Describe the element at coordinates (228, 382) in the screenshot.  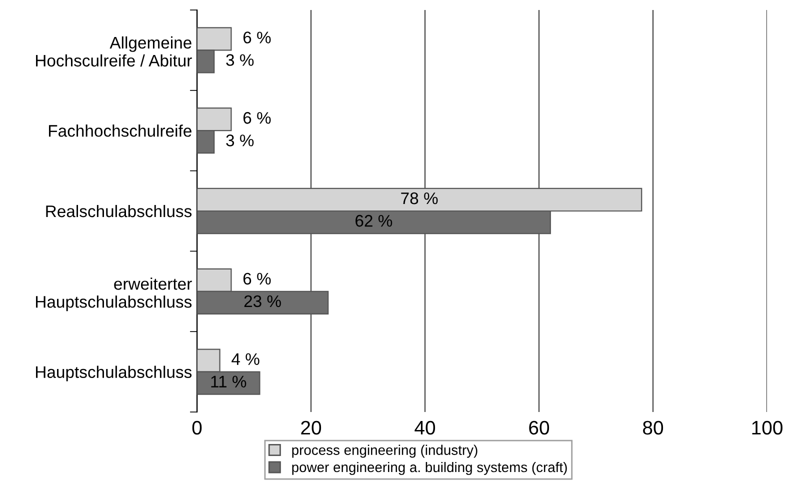
I see `data-label: 11 %` at that location.